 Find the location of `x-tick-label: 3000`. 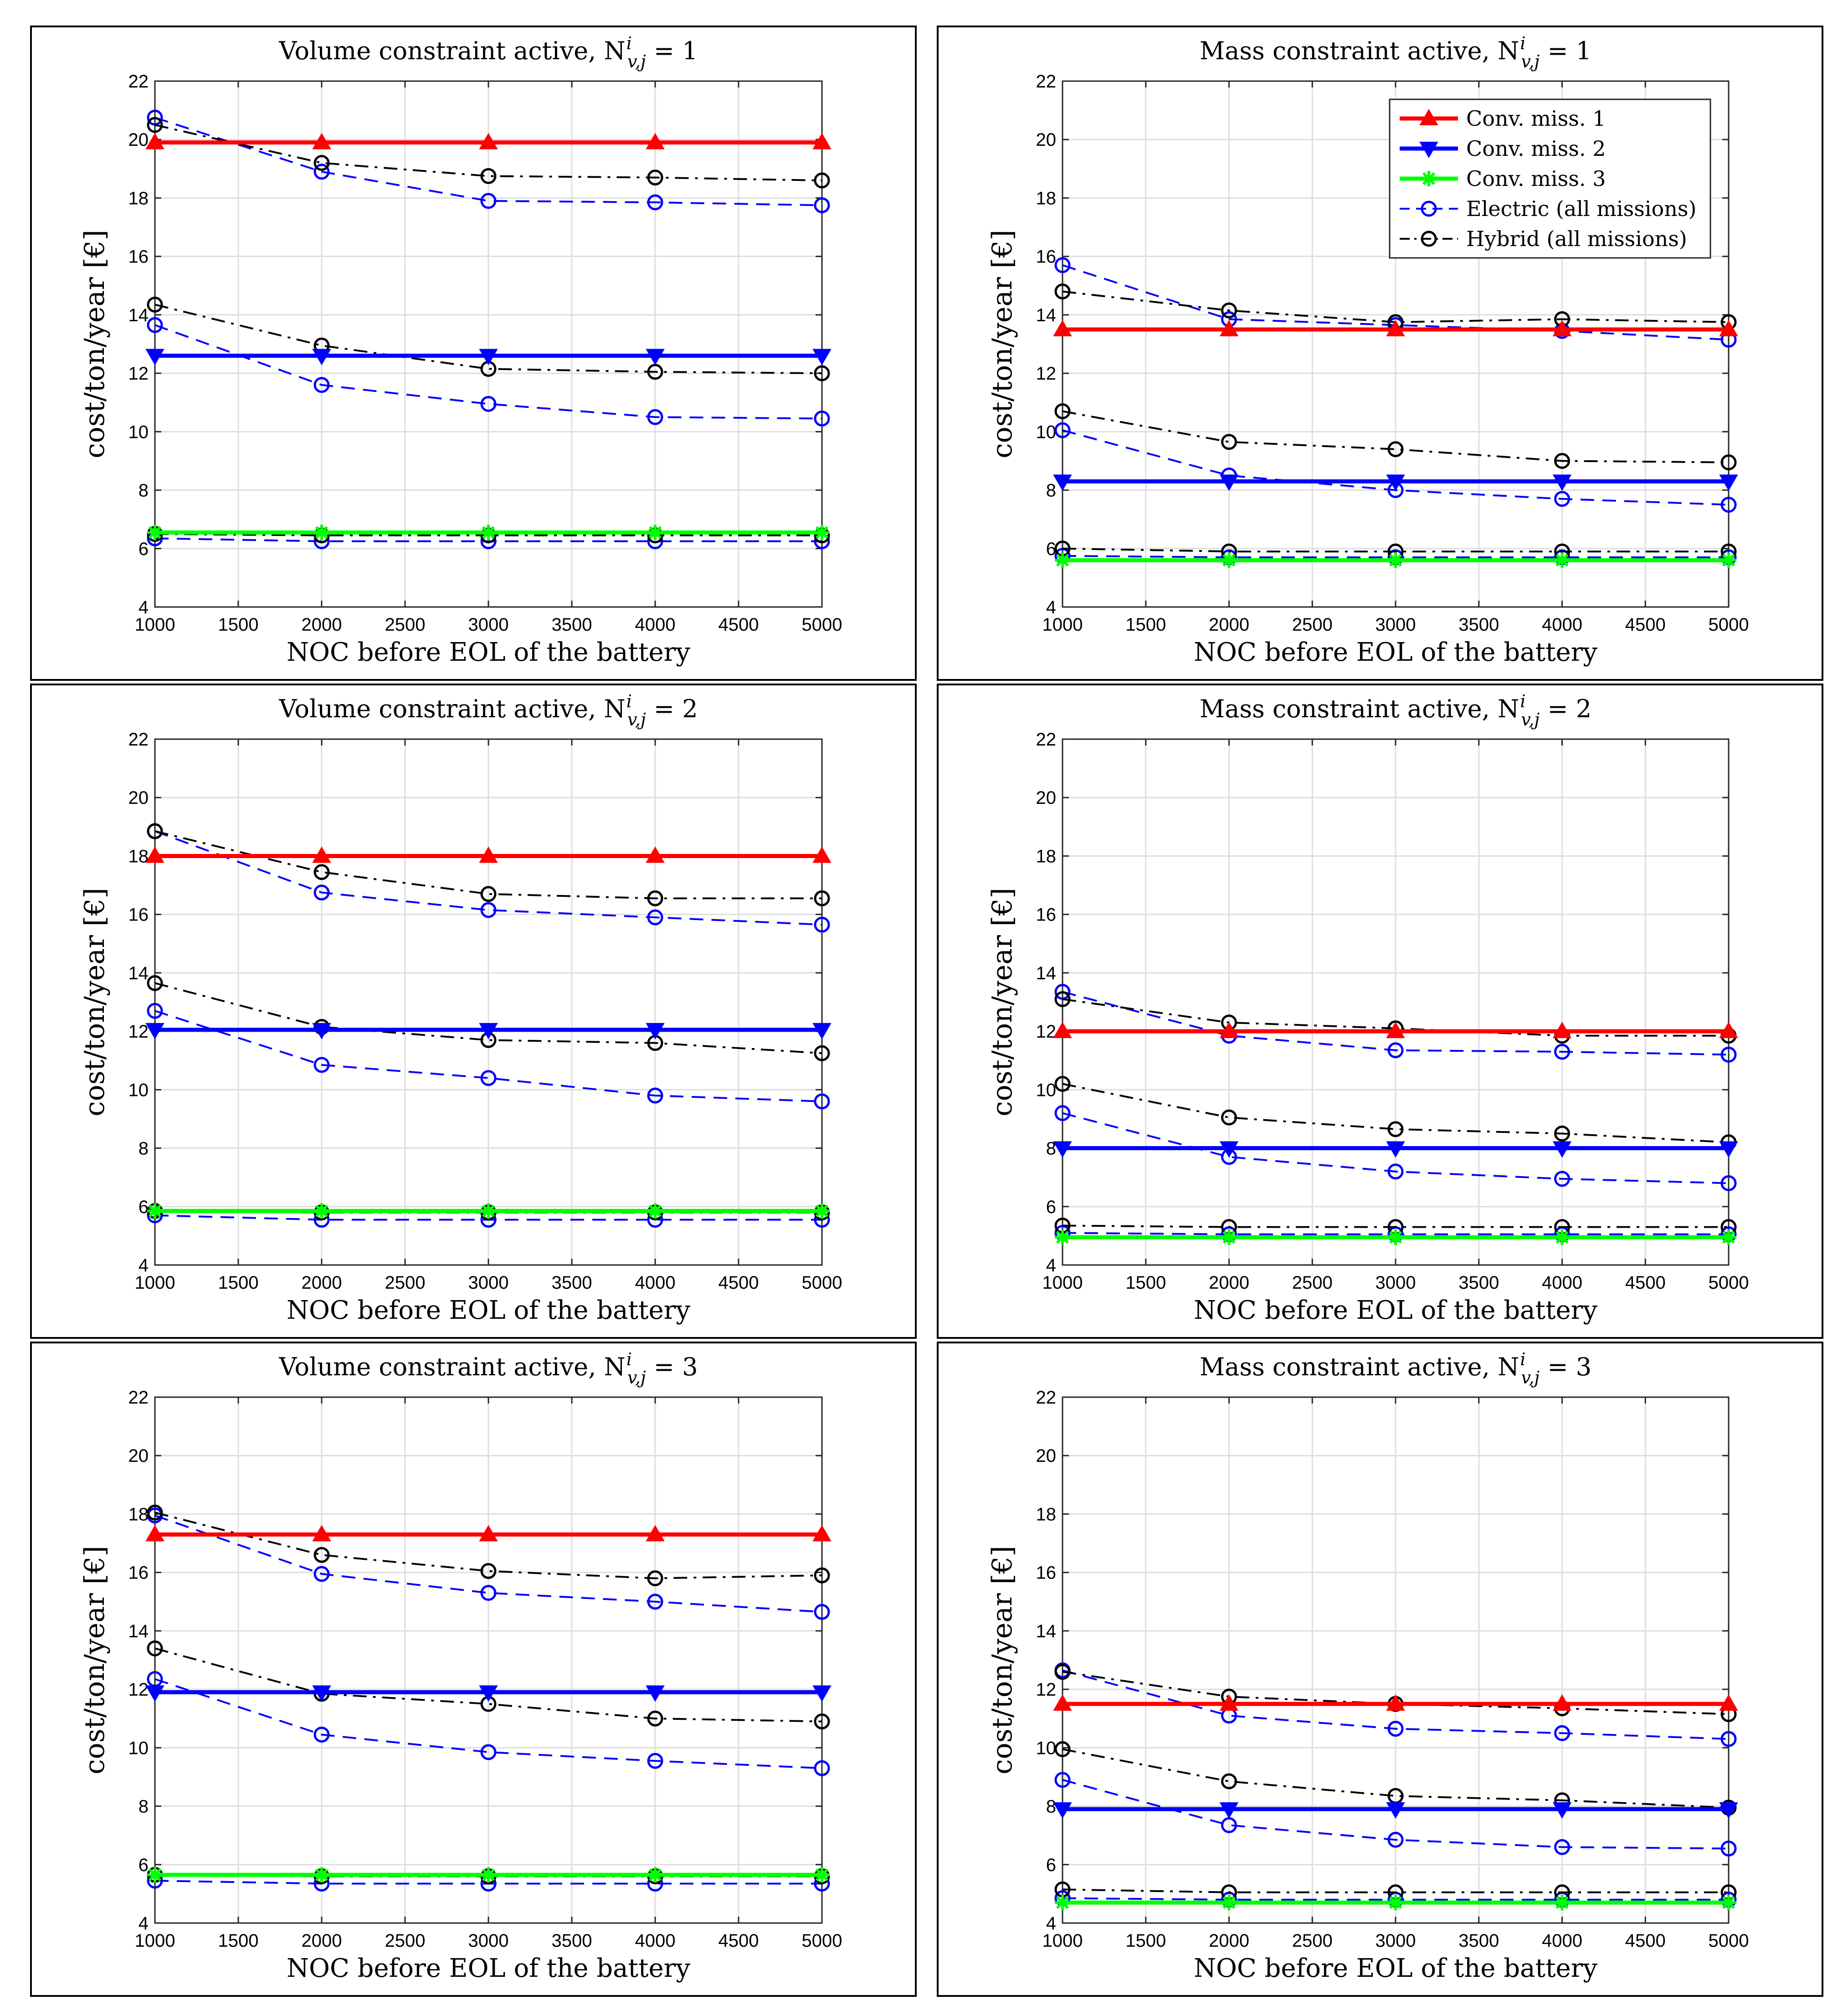

x-tick-label: 3000 is located at coordinates (1396, 1941).